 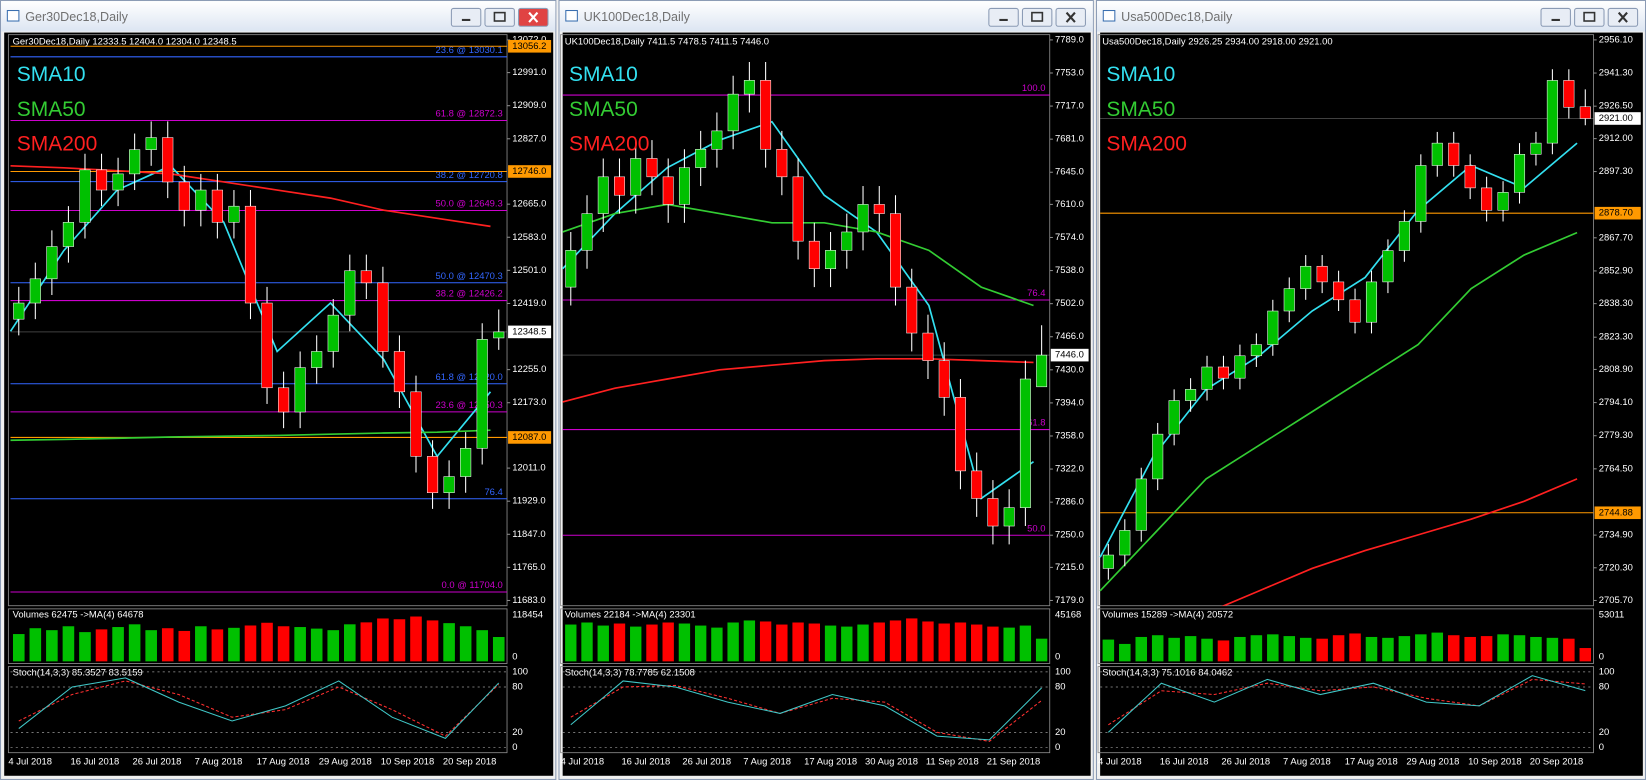 What do you see at coordinates (1036, 293) in the screenshot?
I see `fib-level-label: 76.4` at bounding box center [1036, 293].